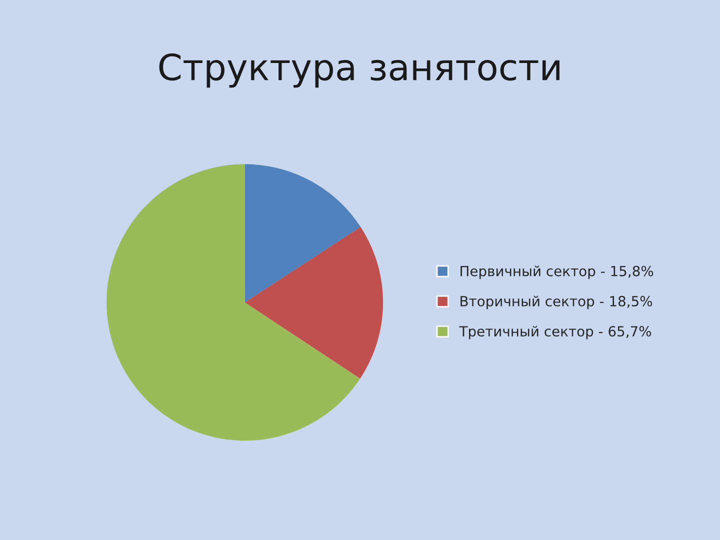 The width and height of the screenshot is (720, 540). Describe the element at coordinates (556, 303) in the screenshot. I see `legend-label: Вторичный сектор - 18,5%` at that location.